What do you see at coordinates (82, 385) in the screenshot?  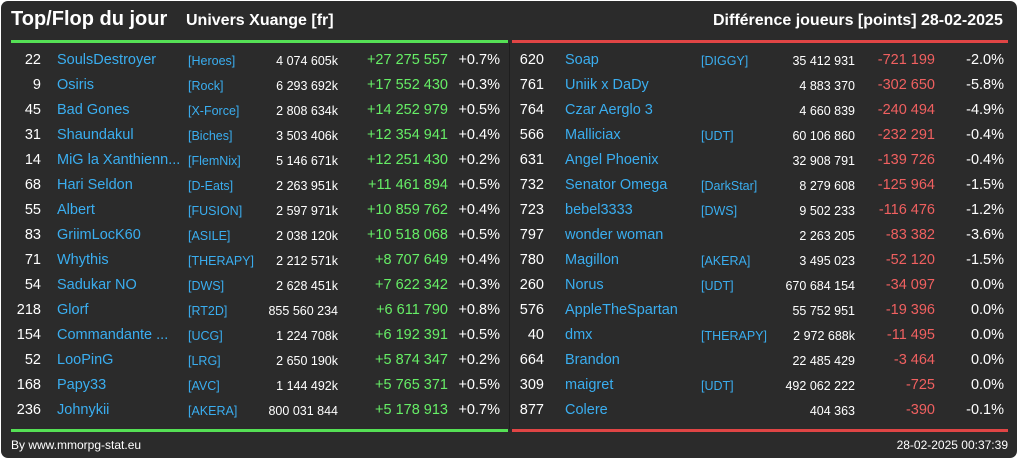 I see `player-name-link: Papy33` at bounding box center [82, 385].